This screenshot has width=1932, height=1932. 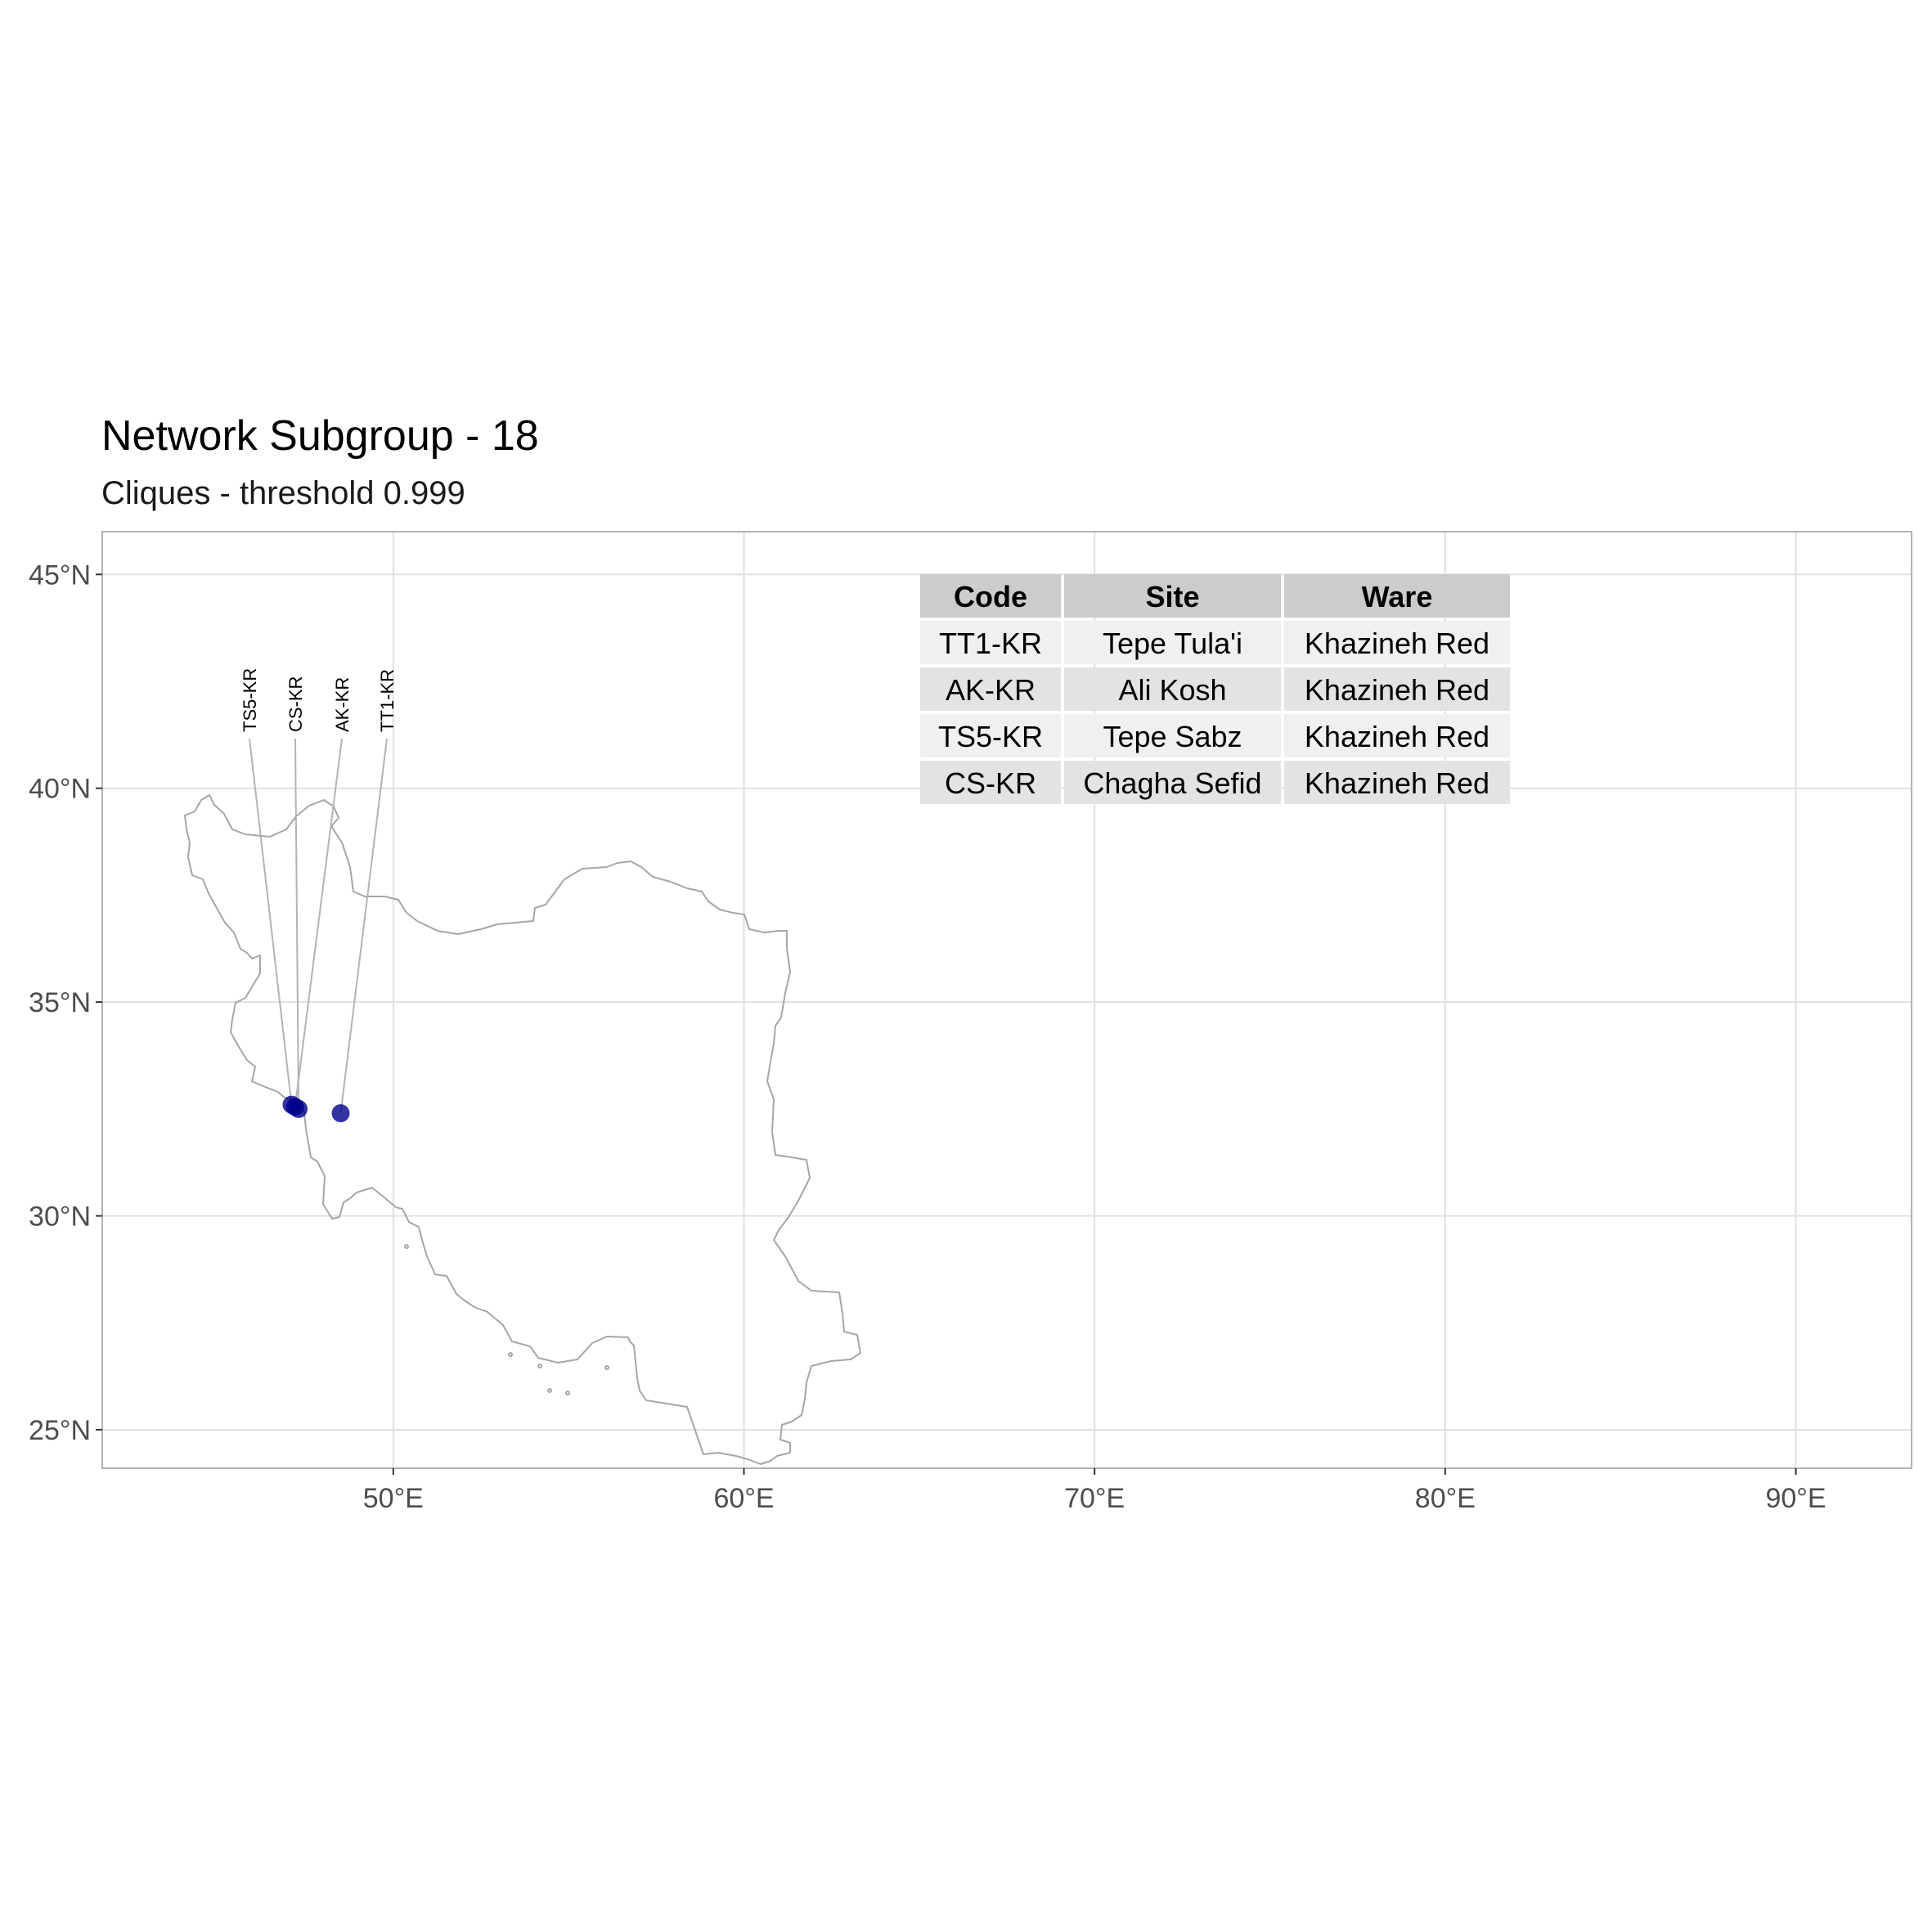 I want to click on table-header-site: Site, so click(x=1172, y=597).